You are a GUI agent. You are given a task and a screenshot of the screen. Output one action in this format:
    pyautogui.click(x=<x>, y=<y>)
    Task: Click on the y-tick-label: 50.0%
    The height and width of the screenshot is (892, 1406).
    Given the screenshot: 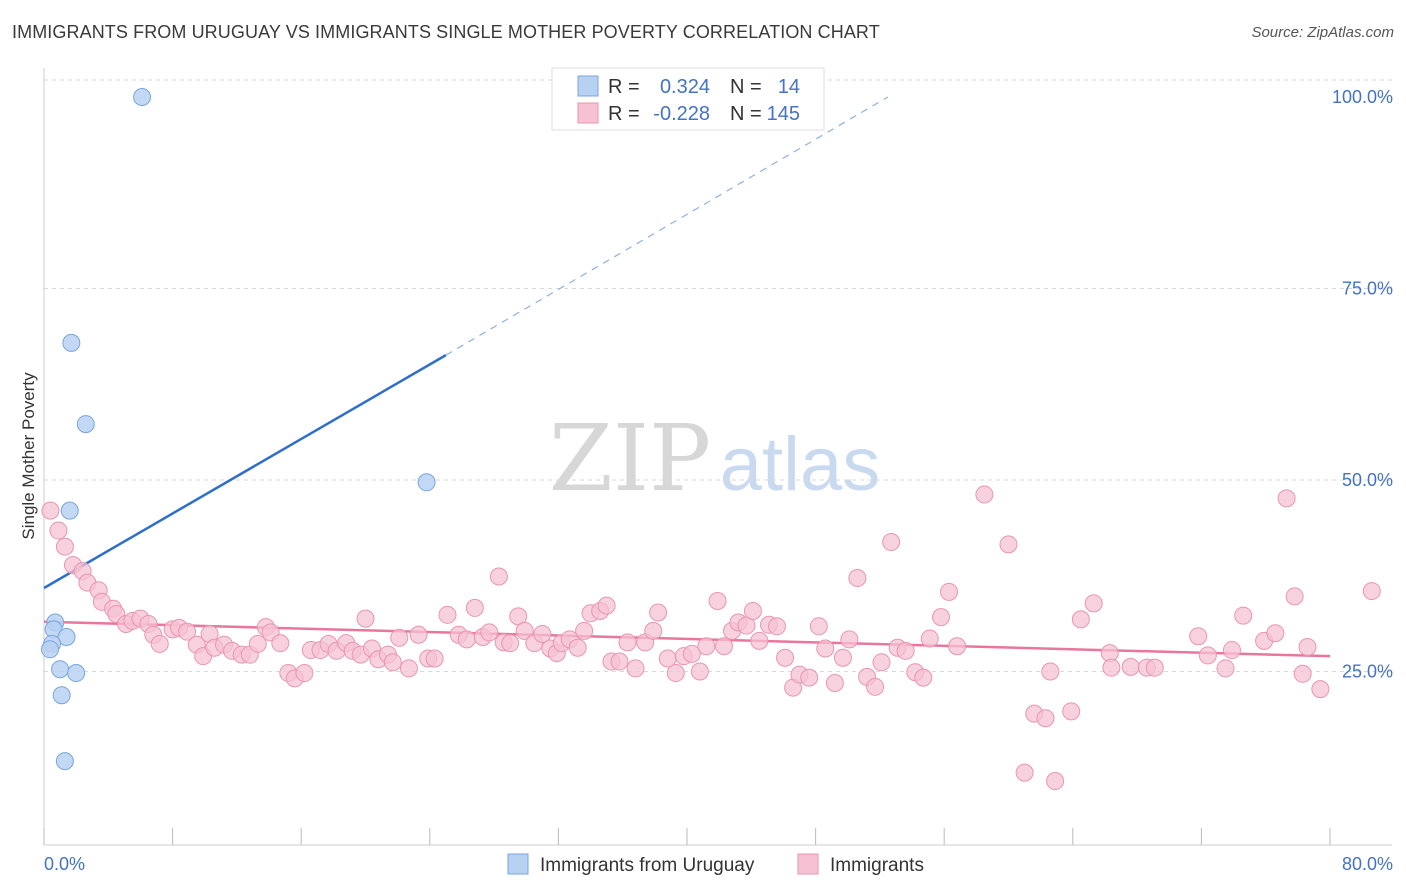 What is the action you would take?
    pyautogui.click(x=1367, y=480)
    